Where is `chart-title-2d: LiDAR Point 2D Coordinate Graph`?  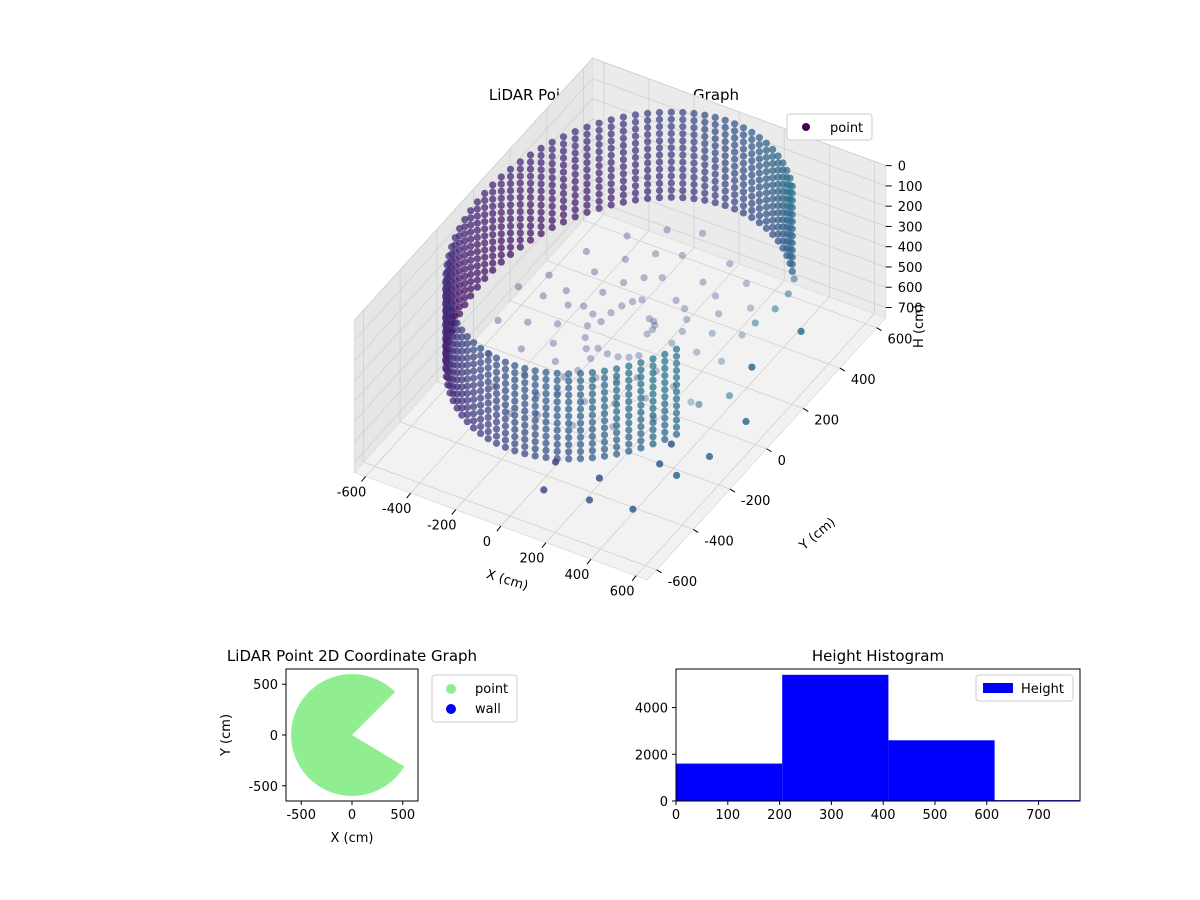 chart-title-2d: LiDAR Point 2D Coordinate Graph is located at coordinates (352, 656).